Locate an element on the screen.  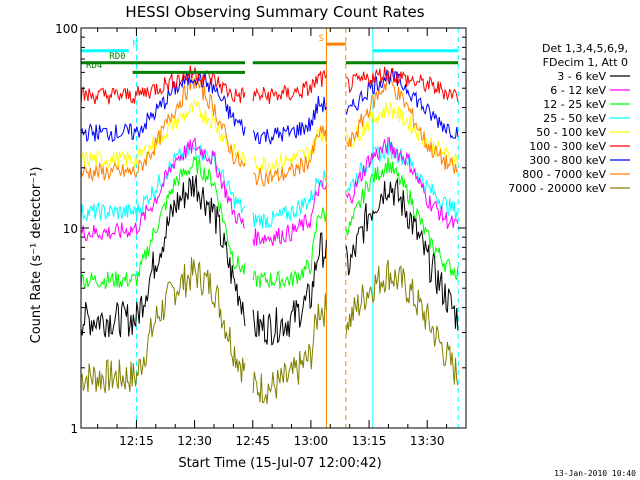
legend-label: 7000 - 20000 keV is located at coordinates (557, 188).